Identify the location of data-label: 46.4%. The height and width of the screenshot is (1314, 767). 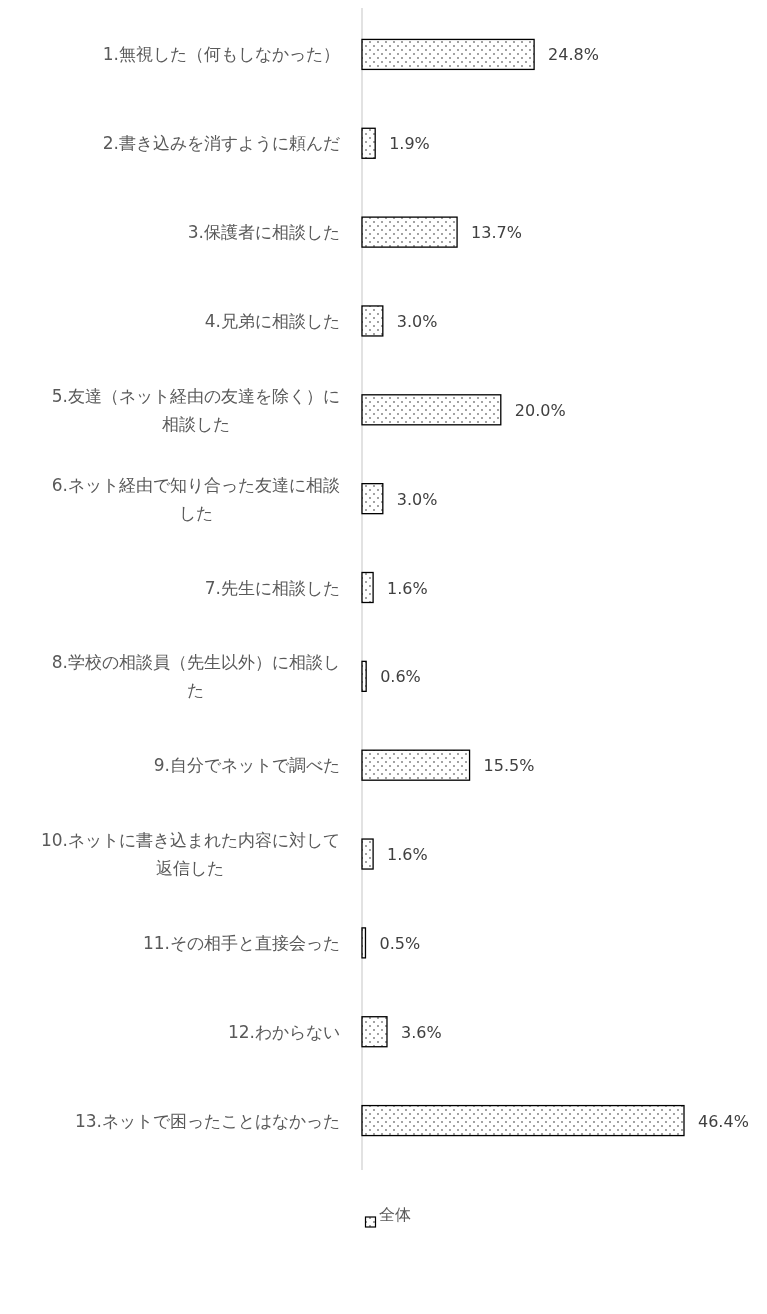
(723, 1121).